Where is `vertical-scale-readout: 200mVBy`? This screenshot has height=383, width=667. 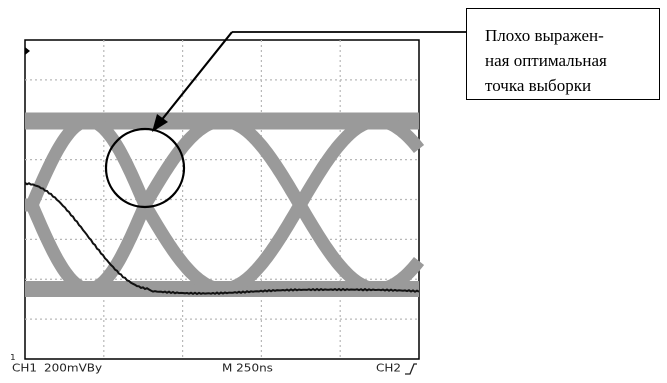 vertical-scale-readout: 200mVBy is located at coordinates (73, 368).